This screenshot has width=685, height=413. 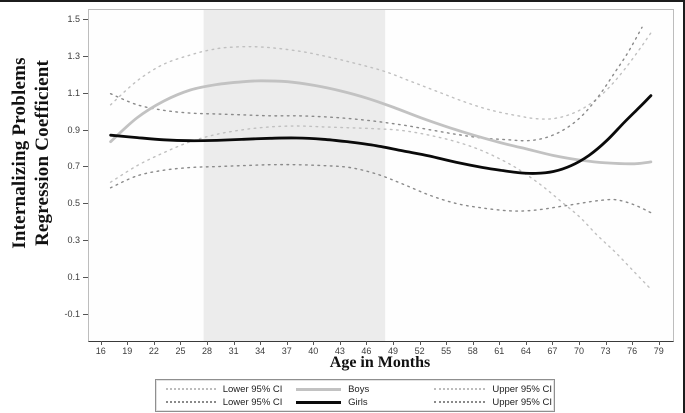 What do you see at coordinates (578, 351) in the screenshot?
I see `x-tick-label: 70` at bounding box center [578, 351].